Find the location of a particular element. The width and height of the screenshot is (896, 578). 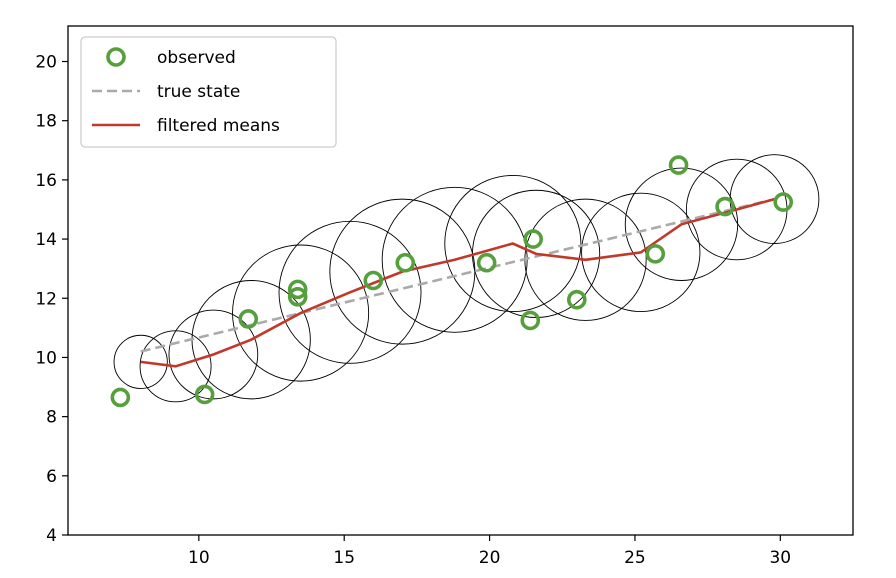

x-tick-label: 20 is located at coordinates (490, 558).